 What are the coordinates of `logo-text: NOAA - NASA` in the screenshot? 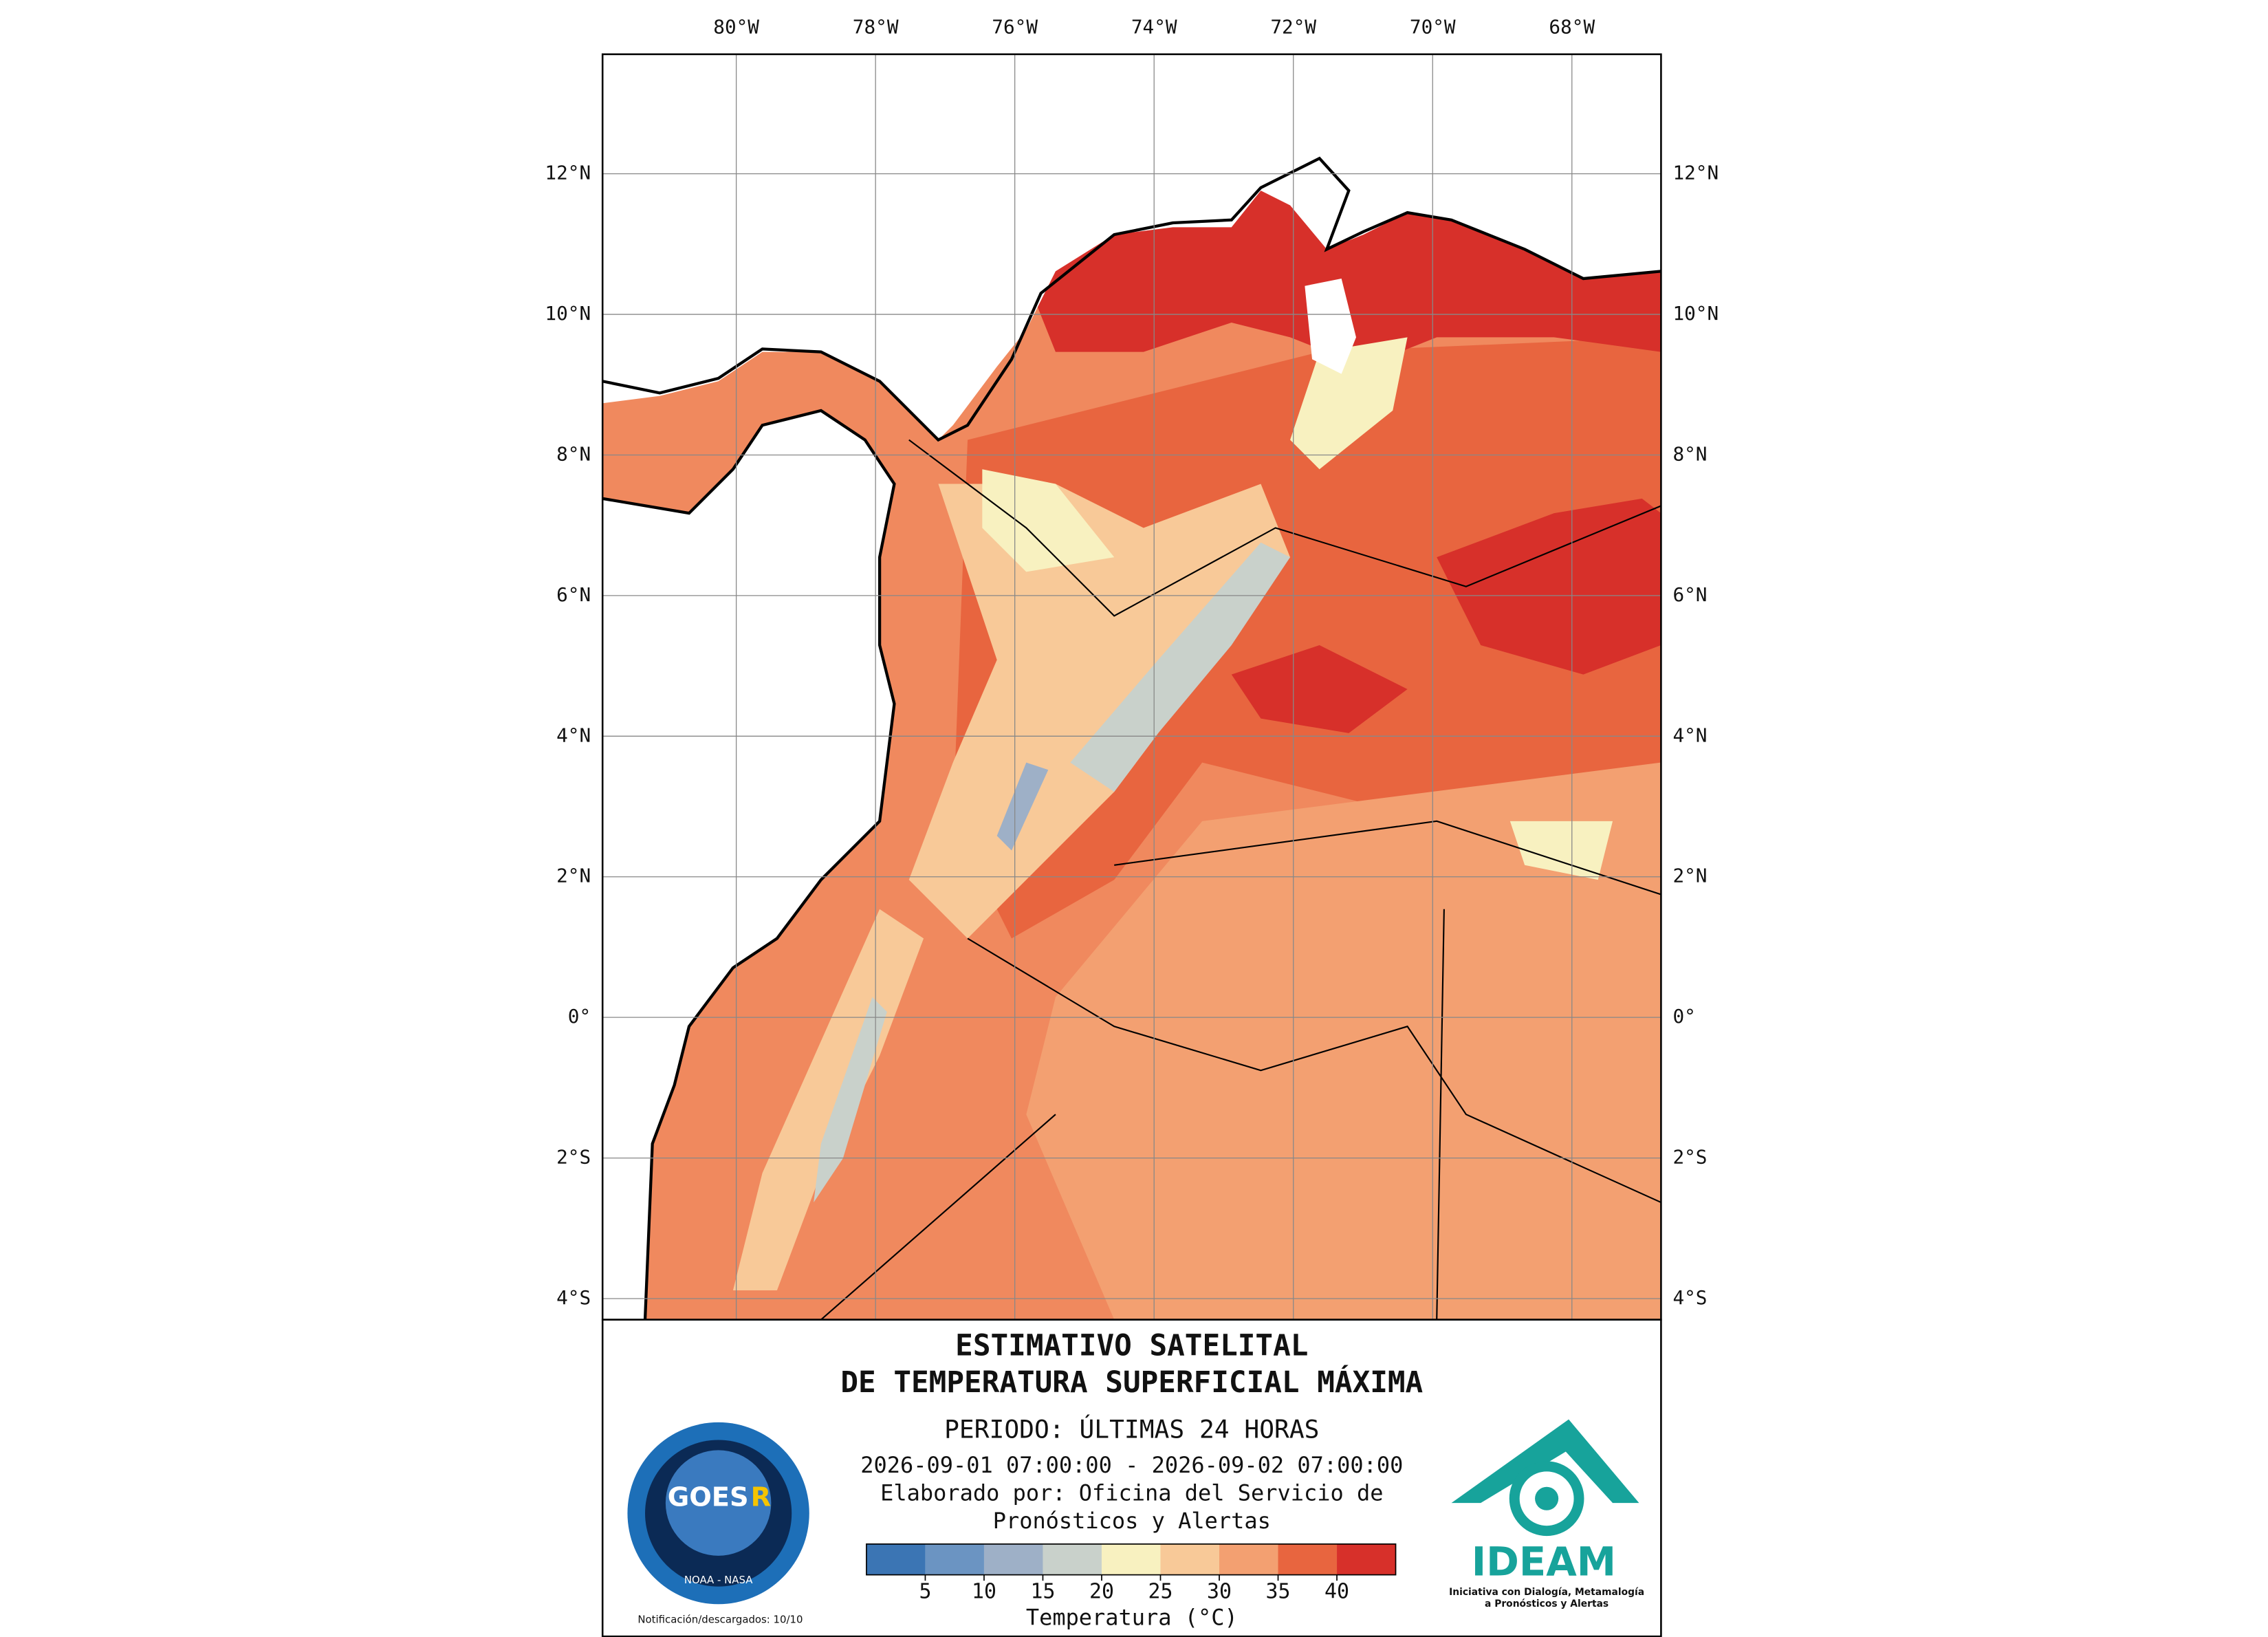 It's located at (718, 1580).